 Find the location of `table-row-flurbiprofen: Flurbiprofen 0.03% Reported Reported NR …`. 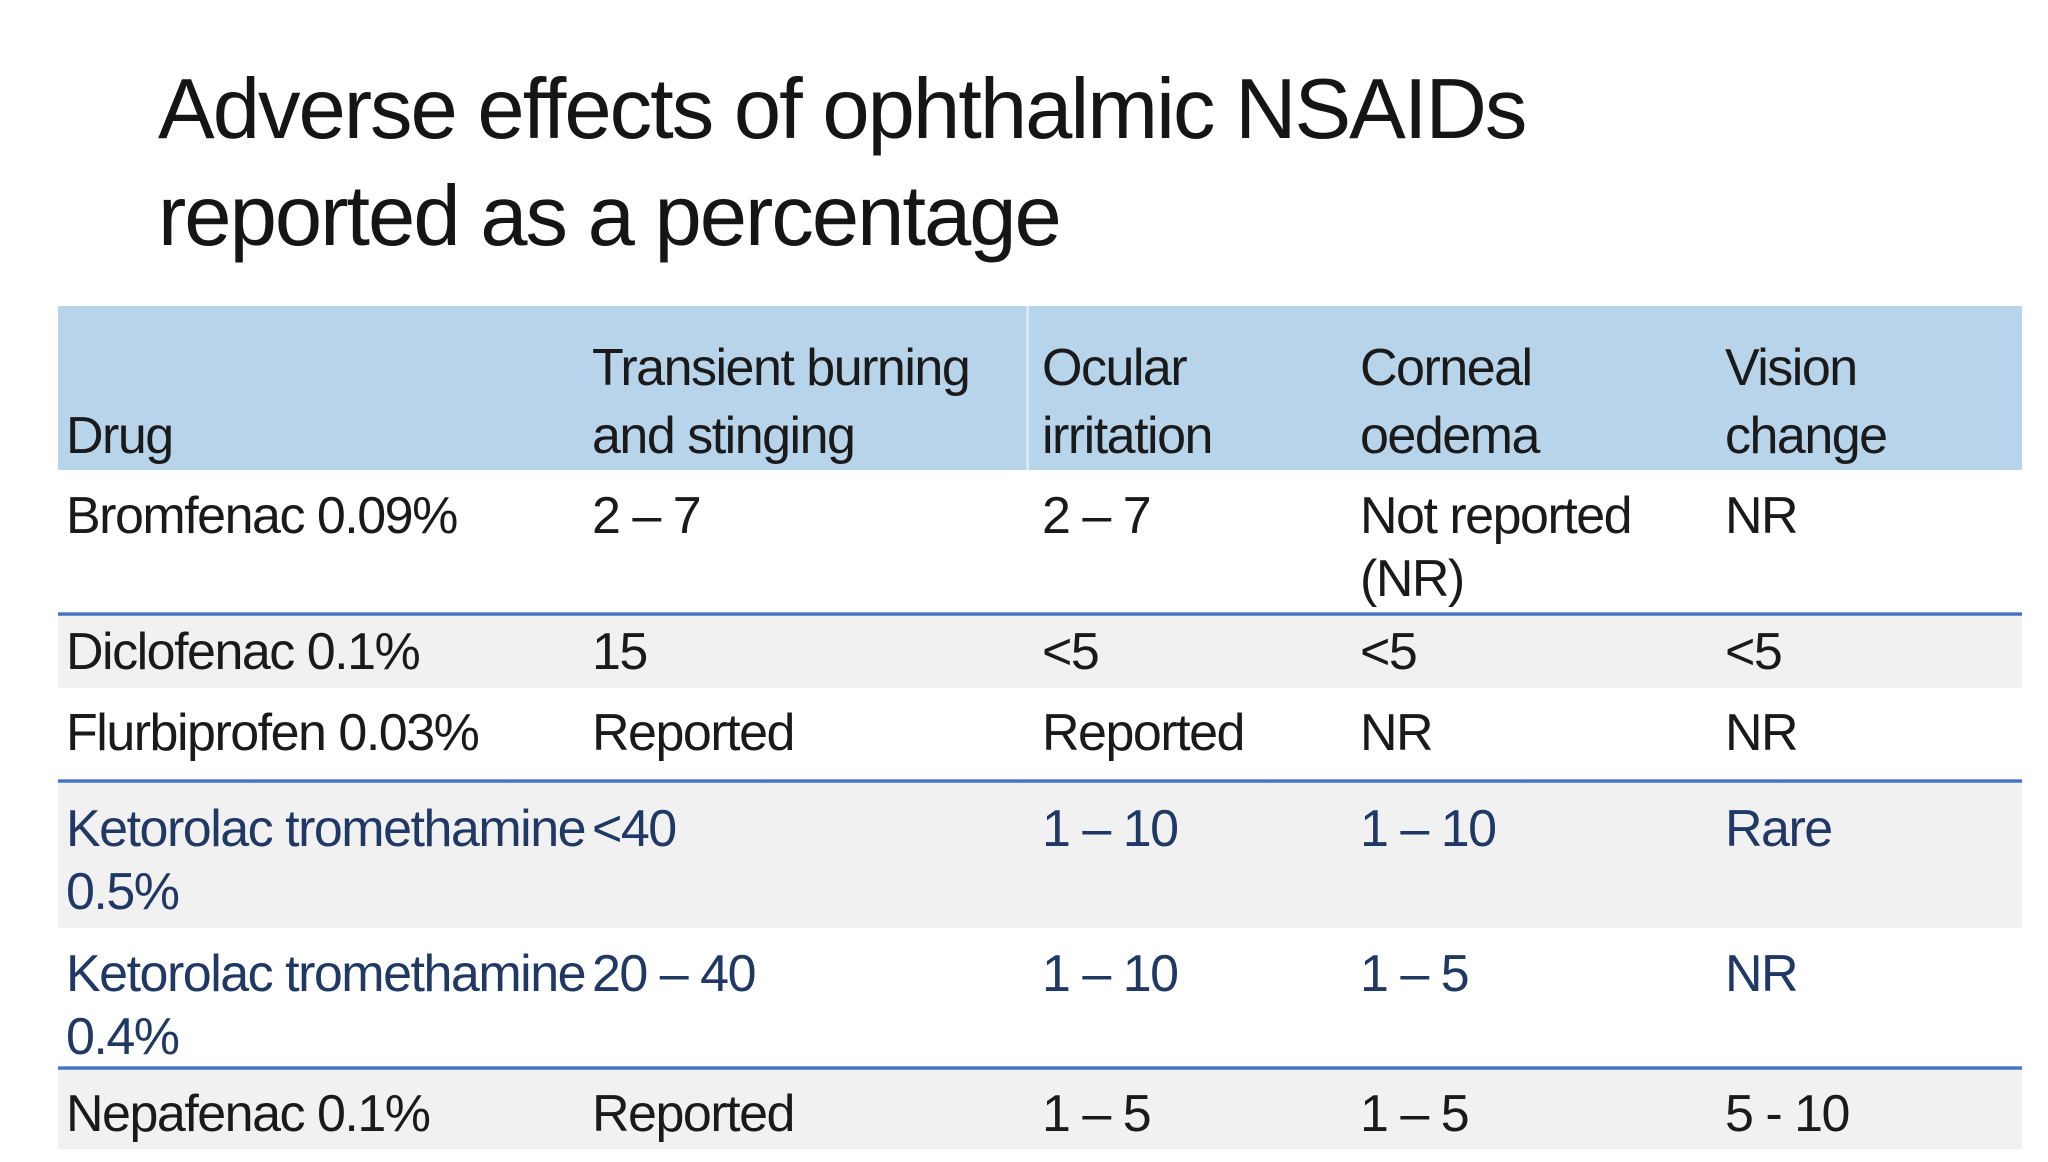

table-row-flurbiprofen: Flurbiprofen 0.03% Reported Reported NR … is located at coordinates (1040, 733).